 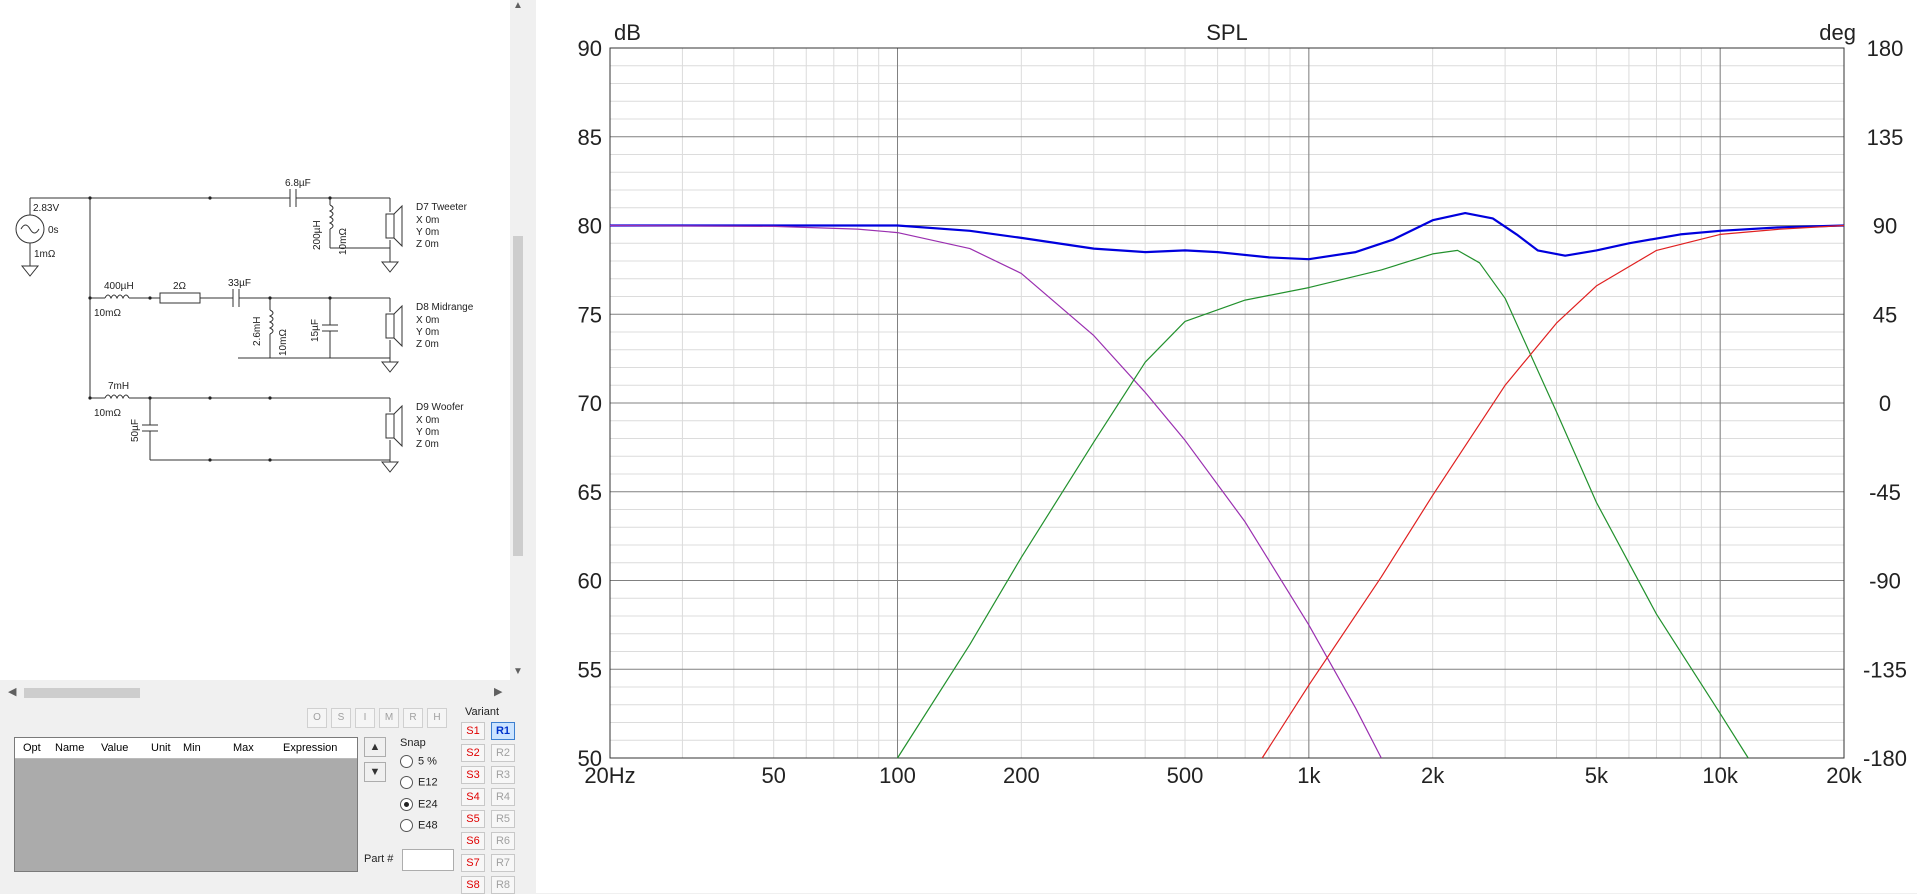 I want to click on midrange-y: Y 0m, so click(x=427, y=332).